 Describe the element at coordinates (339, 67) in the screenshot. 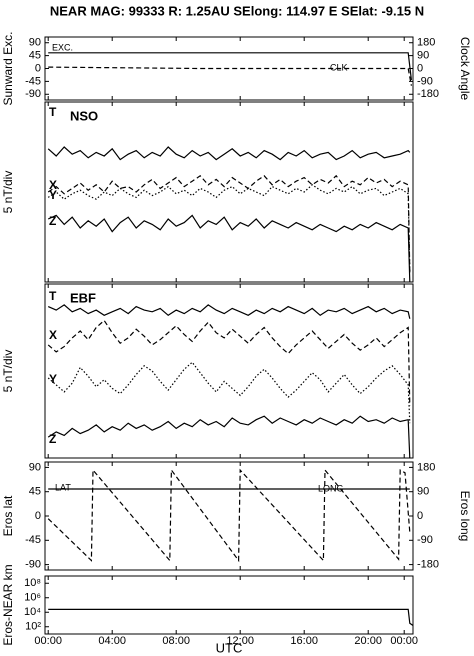

I see `series-label: CLK` at that location.